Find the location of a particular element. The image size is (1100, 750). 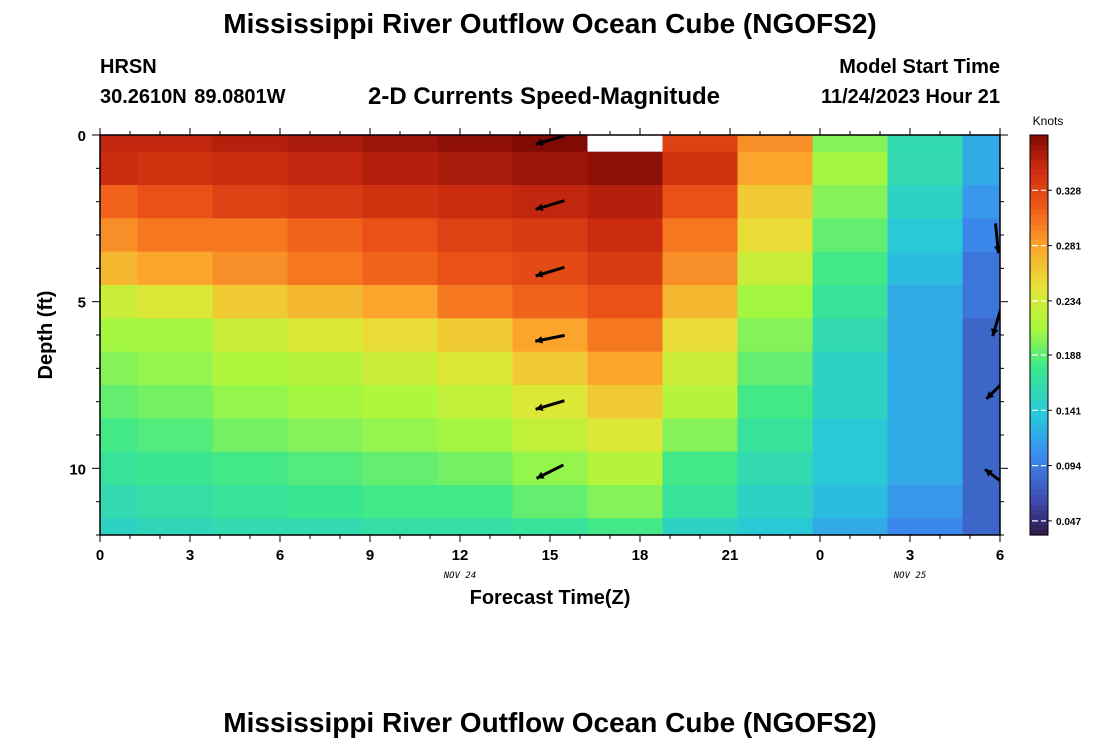

x-tick-label: 6 is located at coordinates (280, 555).